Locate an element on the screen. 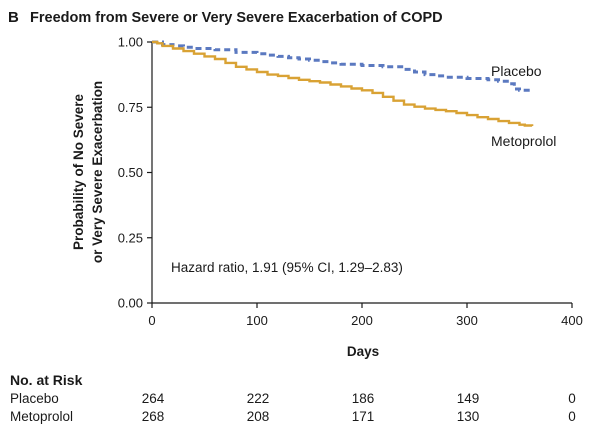  y-tick-label: 0.25 is located at coordinates (130, 237).